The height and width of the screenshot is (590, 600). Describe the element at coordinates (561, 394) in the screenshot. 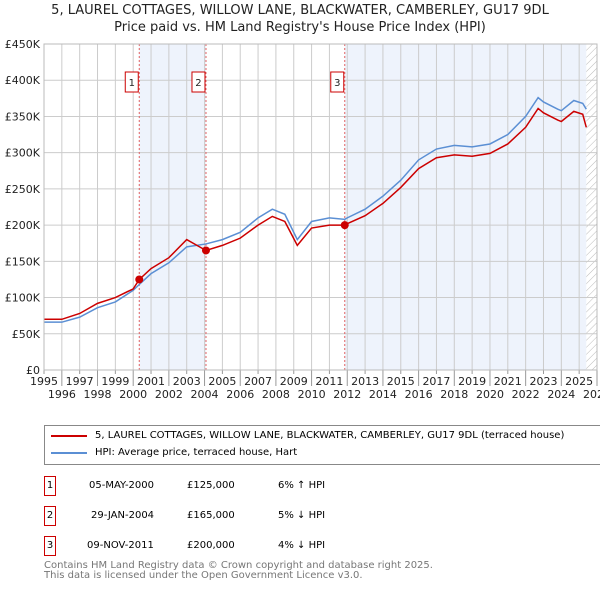

I see `x-tick-label: 2024` at that location.